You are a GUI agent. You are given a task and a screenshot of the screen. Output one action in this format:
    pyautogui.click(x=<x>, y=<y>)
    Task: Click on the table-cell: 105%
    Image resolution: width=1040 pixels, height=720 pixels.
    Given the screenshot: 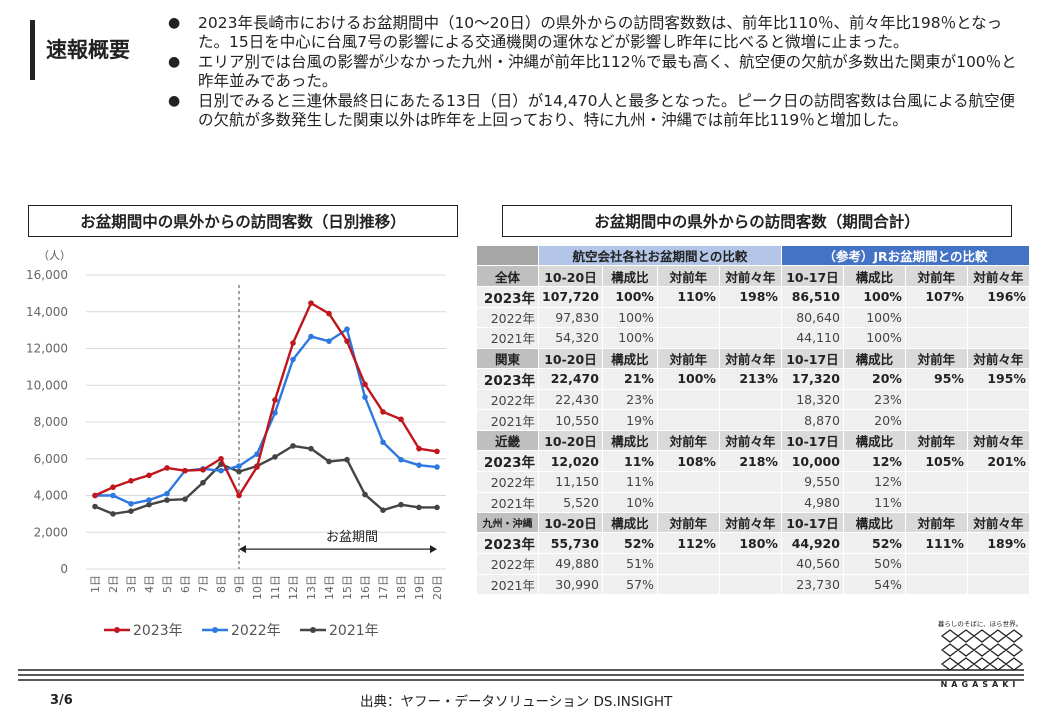 What is the action you would take?
    pyautogui.click(x=936, y=461)
    